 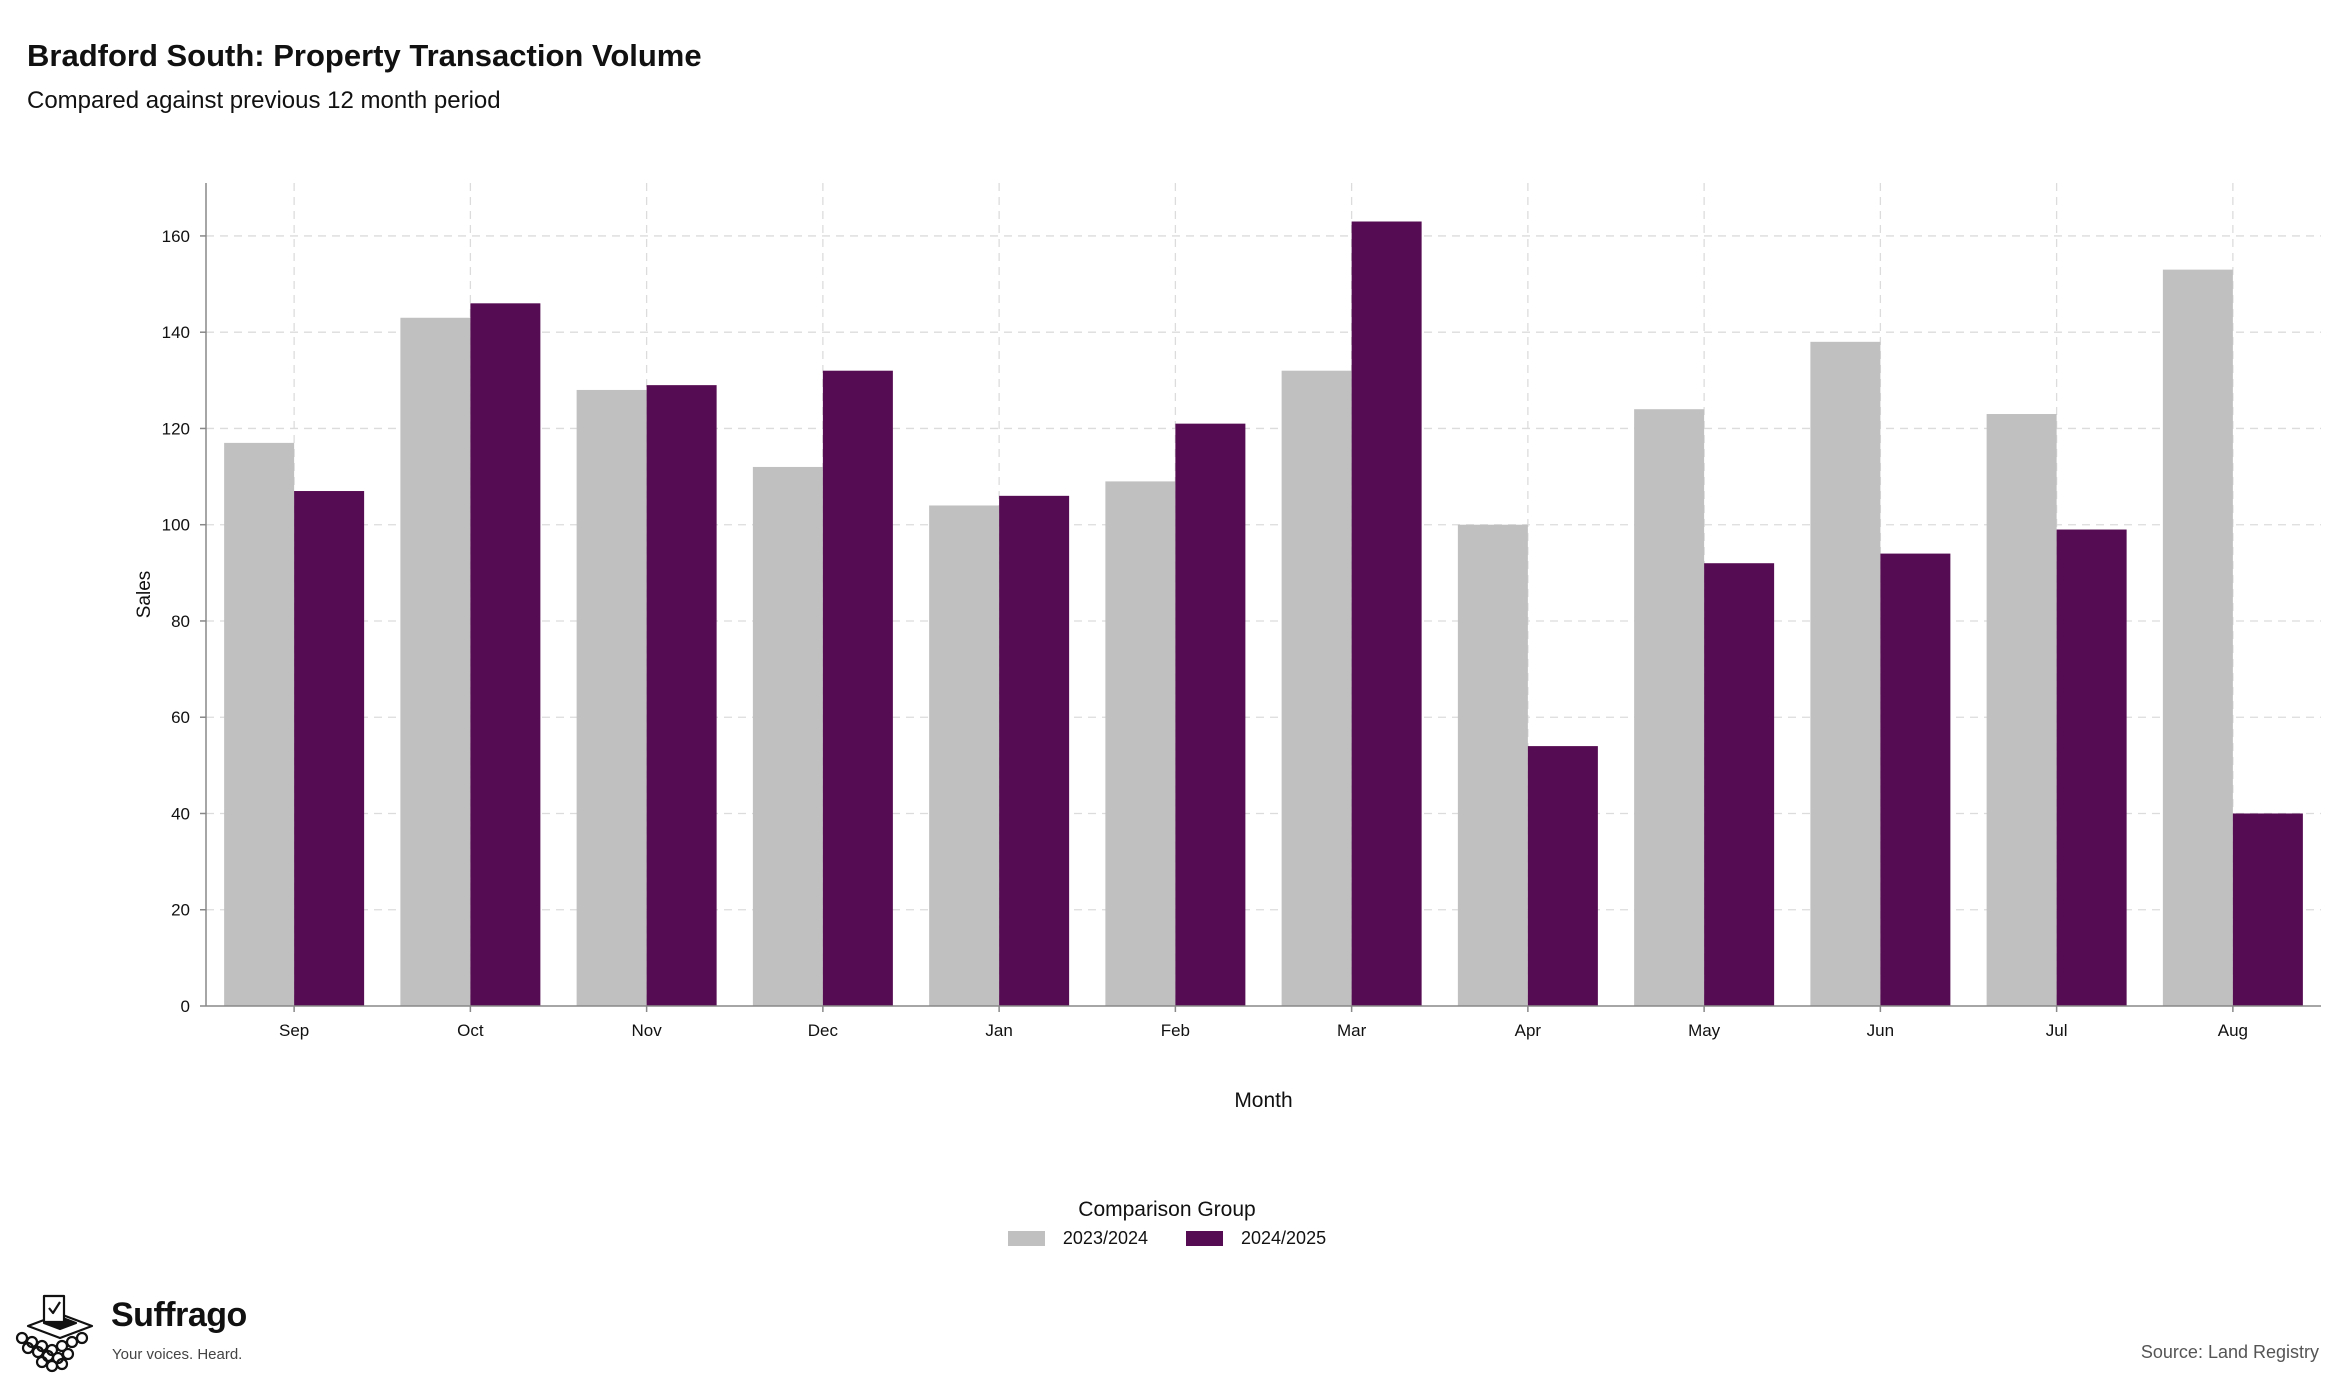 What do you see at coordinates (176, 332) in the screenshot?
I see `y-tick-label: 140` at bounding box center [176, 332].